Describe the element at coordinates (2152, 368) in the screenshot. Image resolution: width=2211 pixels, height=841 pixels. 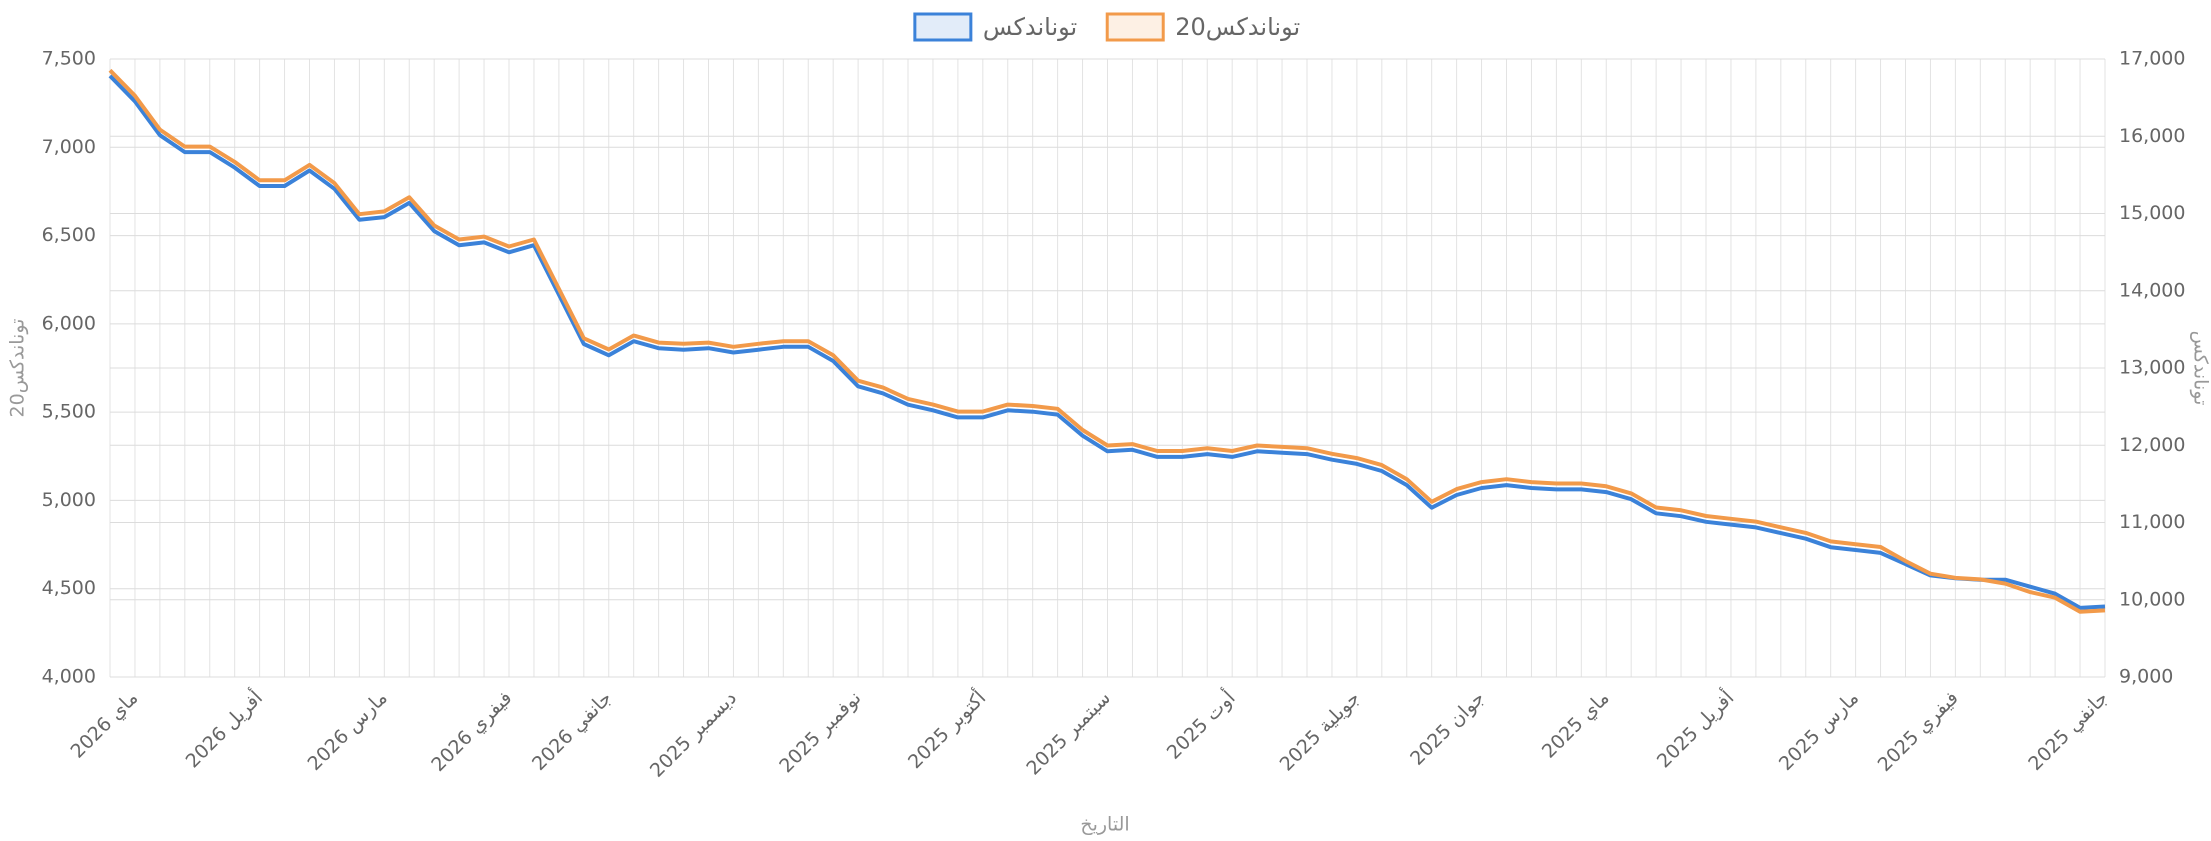
I see `y2-tick-label: 13,000` at that location.